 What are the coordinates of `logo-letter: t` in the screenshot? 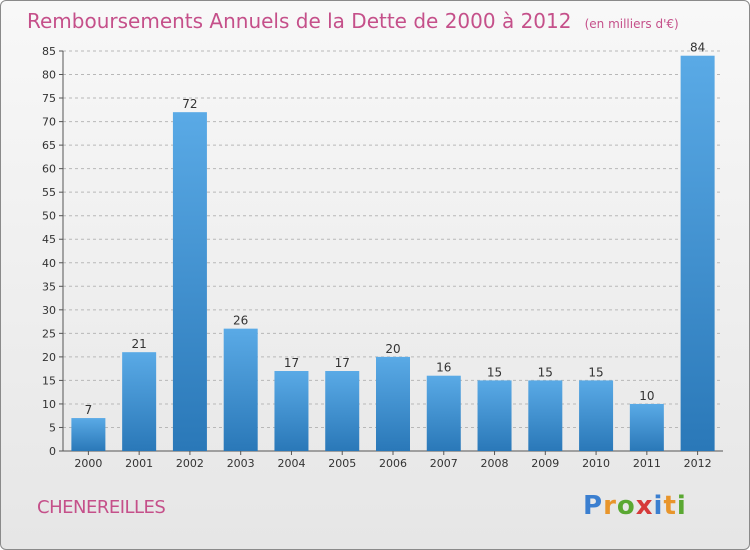 It's located at (670, 506).